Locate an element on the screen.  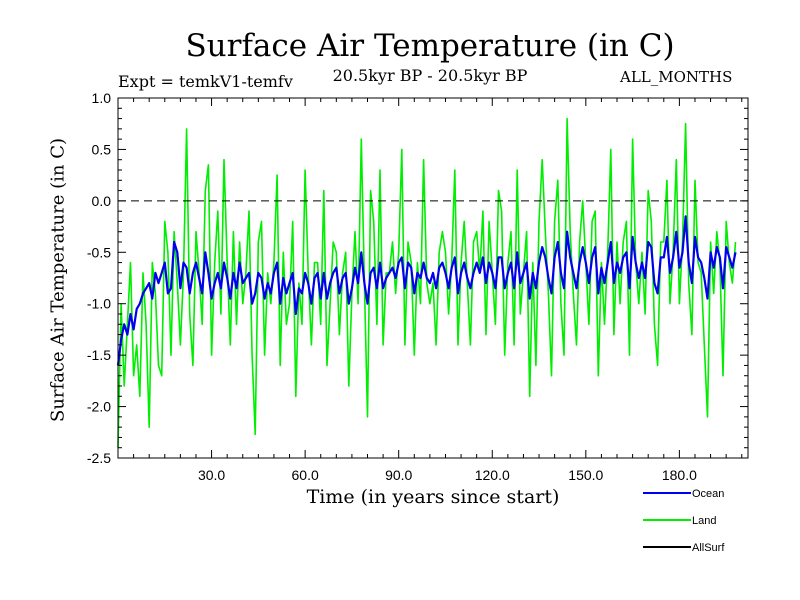
x-tick-label: 120.0 is located at coordinates (492, 475).